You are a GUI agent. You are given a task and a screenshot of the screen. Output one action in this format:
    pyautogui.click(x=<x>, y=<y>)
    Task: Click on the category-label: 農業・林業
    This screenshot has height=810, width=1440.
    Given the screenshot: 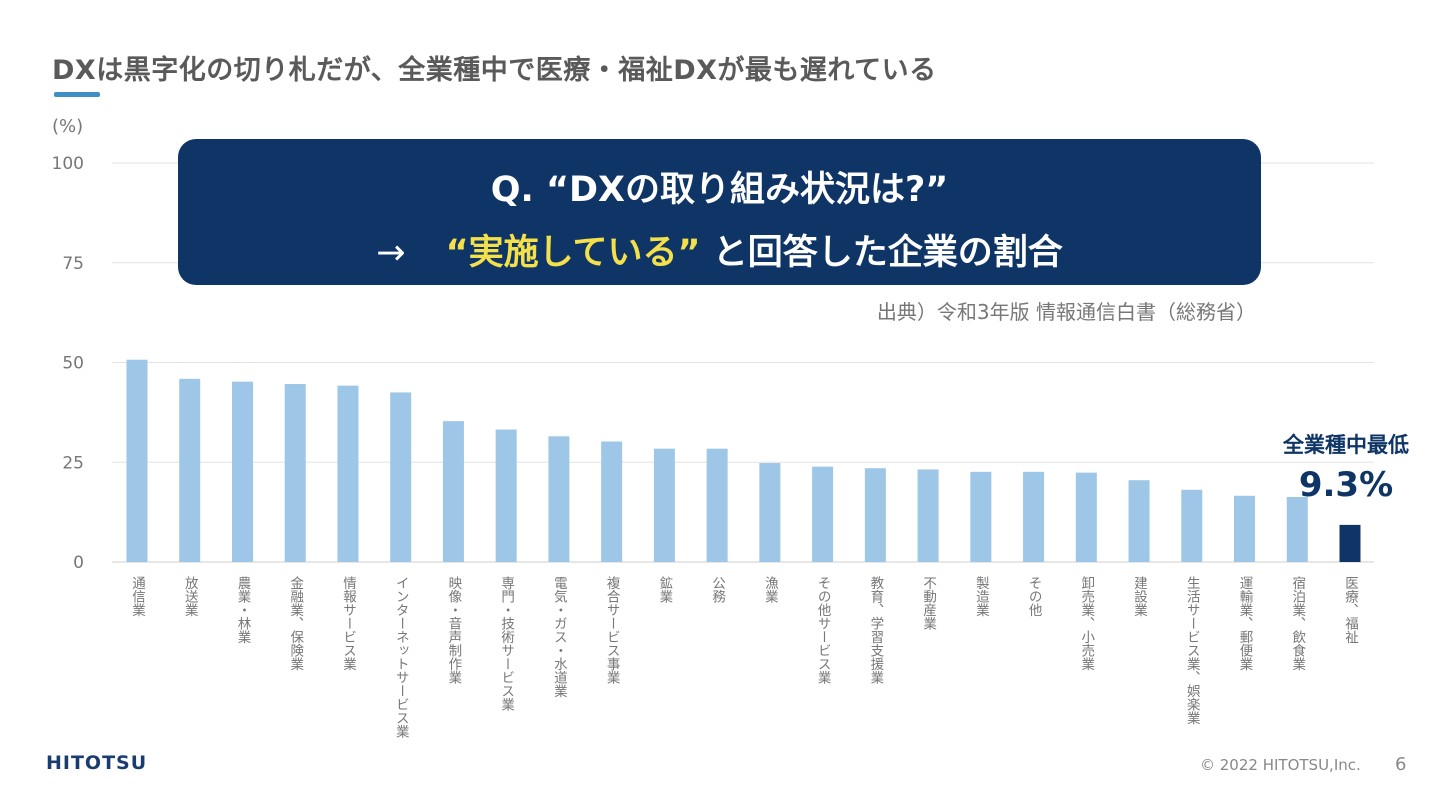 What is the action you would take?
    pyautogui.click(x=242, y=610)
    